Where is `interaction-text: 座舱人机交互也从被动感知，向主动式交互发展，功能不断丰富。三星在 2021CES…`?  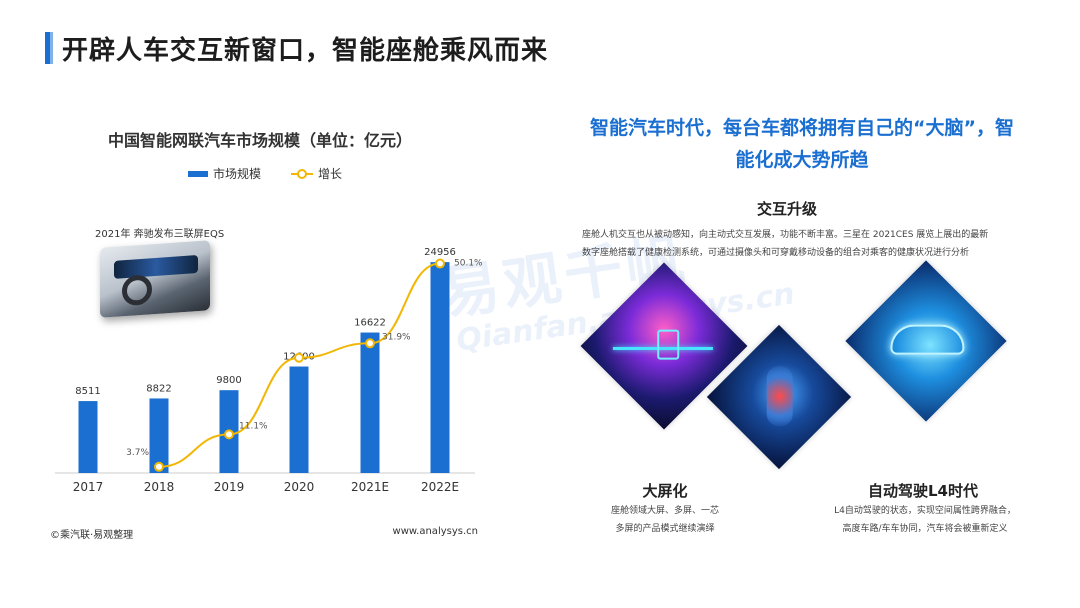
interaction-text: 座舱人机交互也从被动感知，向主动式交互发展，功能不断丰富。三星在 2021CES… is located at coordinates (802, 244).